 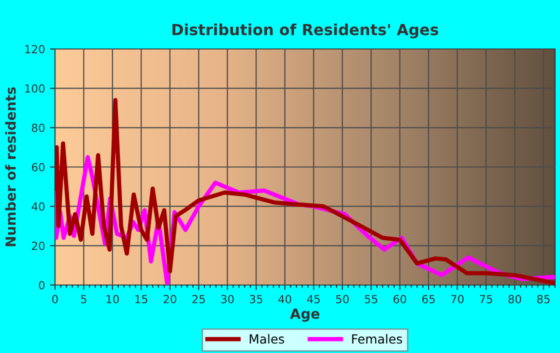 I want to click on x-tick-label: 55, so click(x=371, y=299).